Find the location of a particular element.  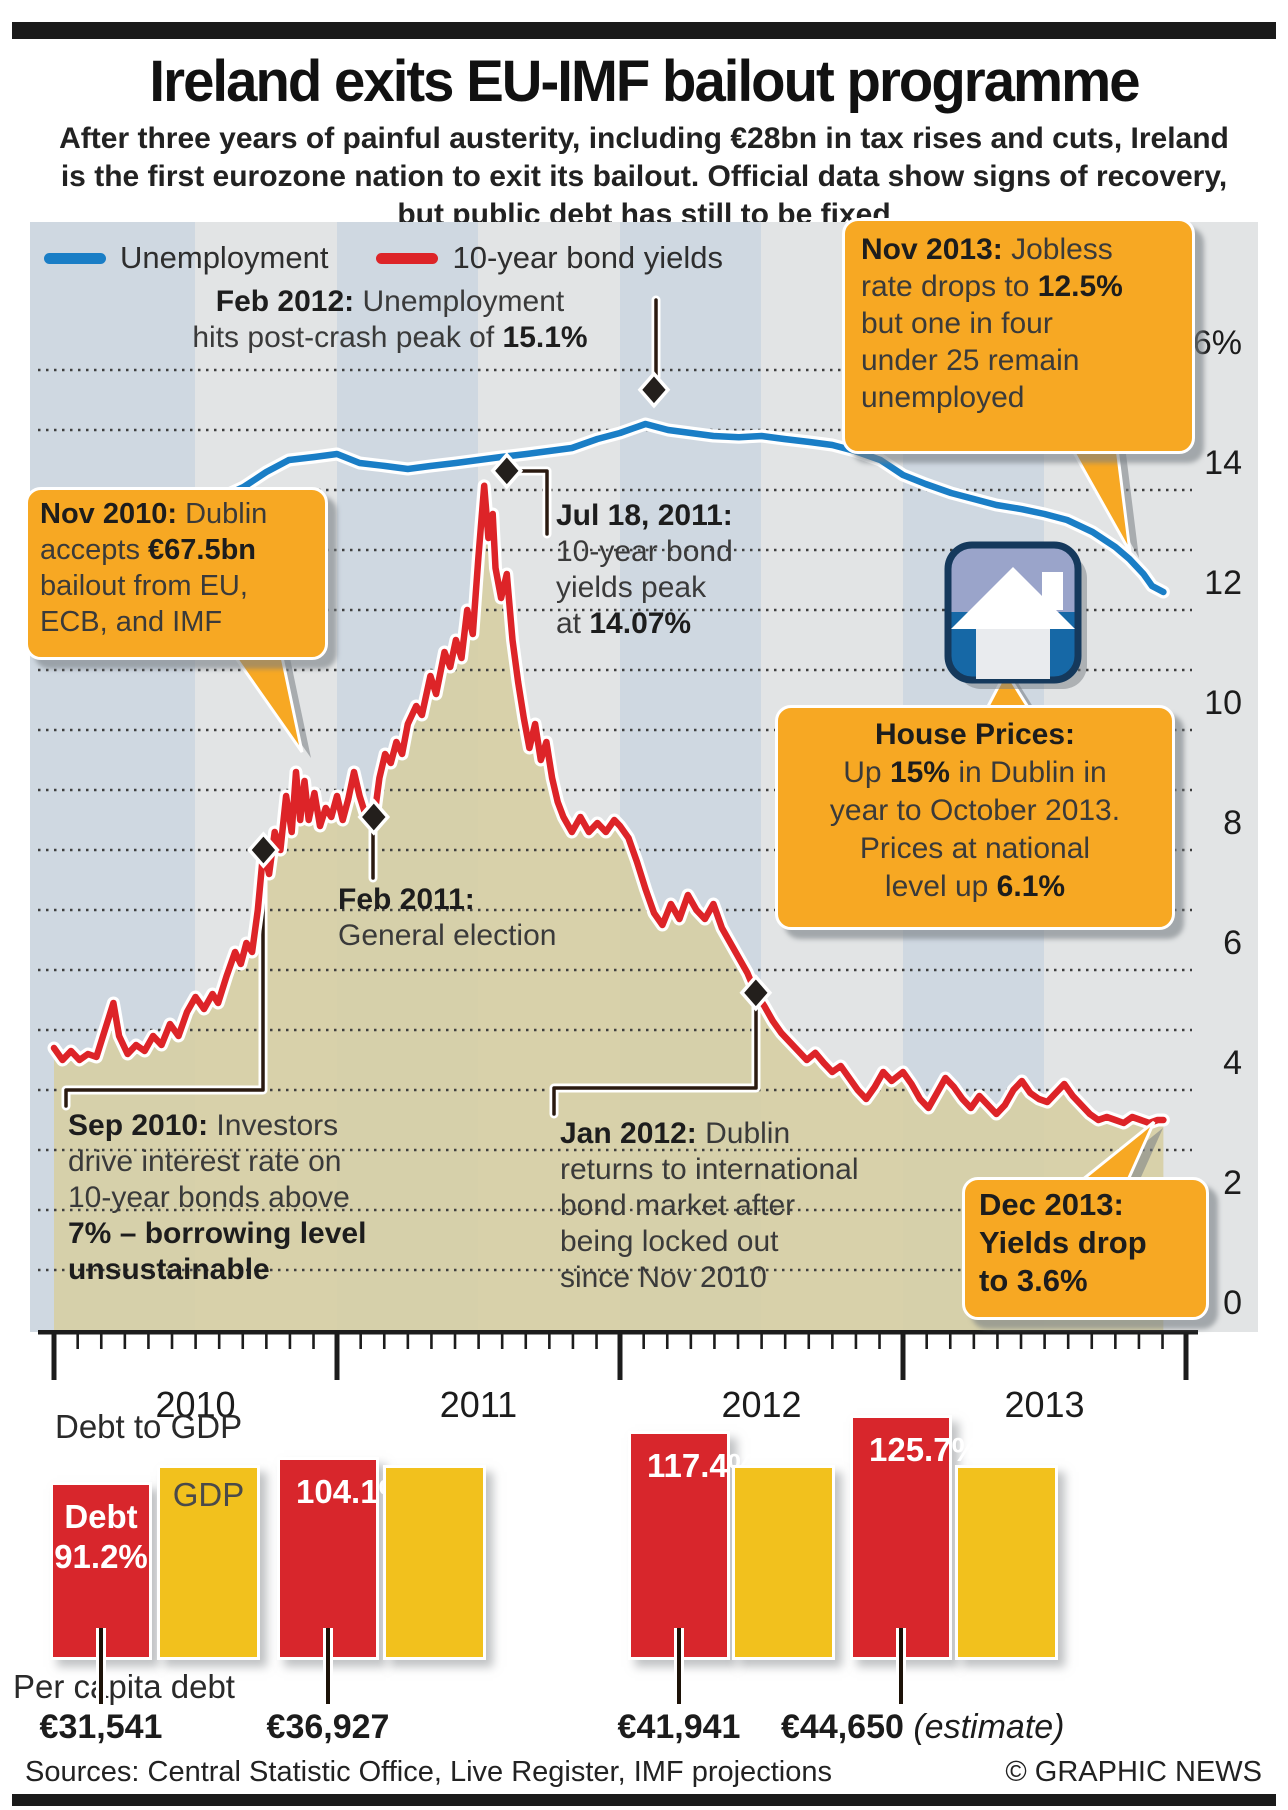

per-capita-value-2010: €31,541 is located at coordinates (101, 1727).